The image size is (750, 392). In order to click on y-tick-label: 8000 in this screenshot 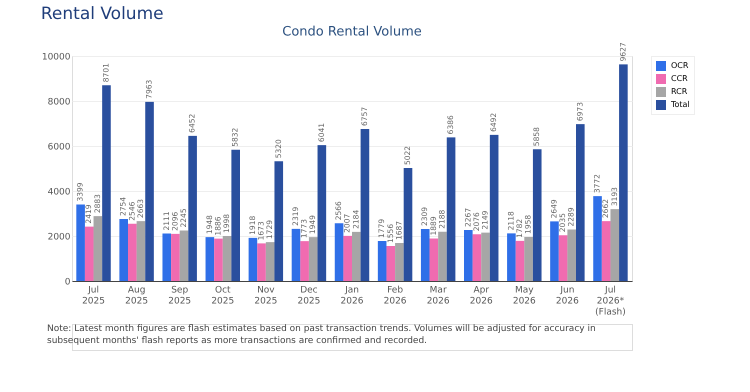, I will do `click(59, 103)`.